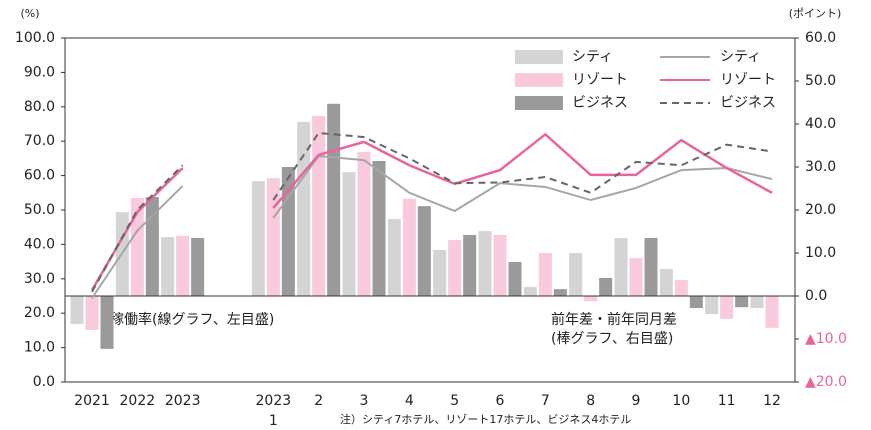 This screenshot has height=430, width=871. I want to click on y2-tick-label: 20.0, so click(820, 210).